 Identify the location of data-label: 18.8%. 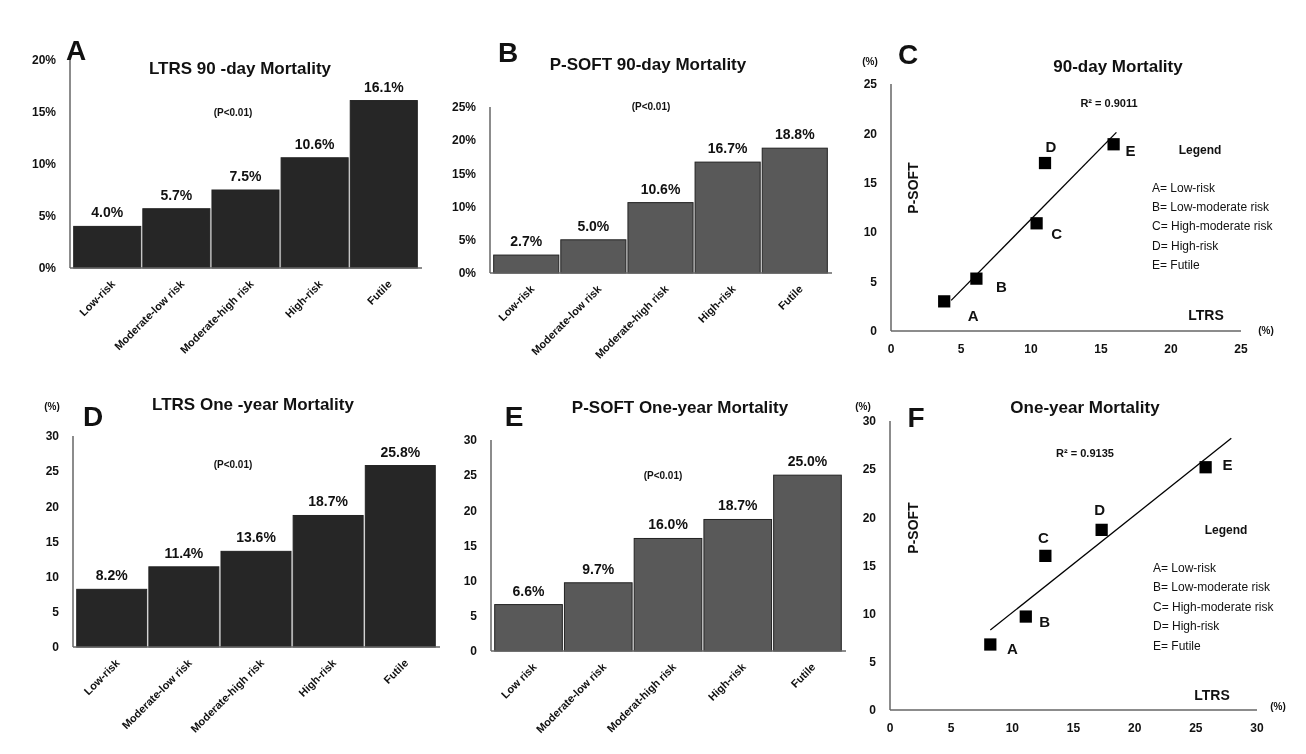
(795, 134).